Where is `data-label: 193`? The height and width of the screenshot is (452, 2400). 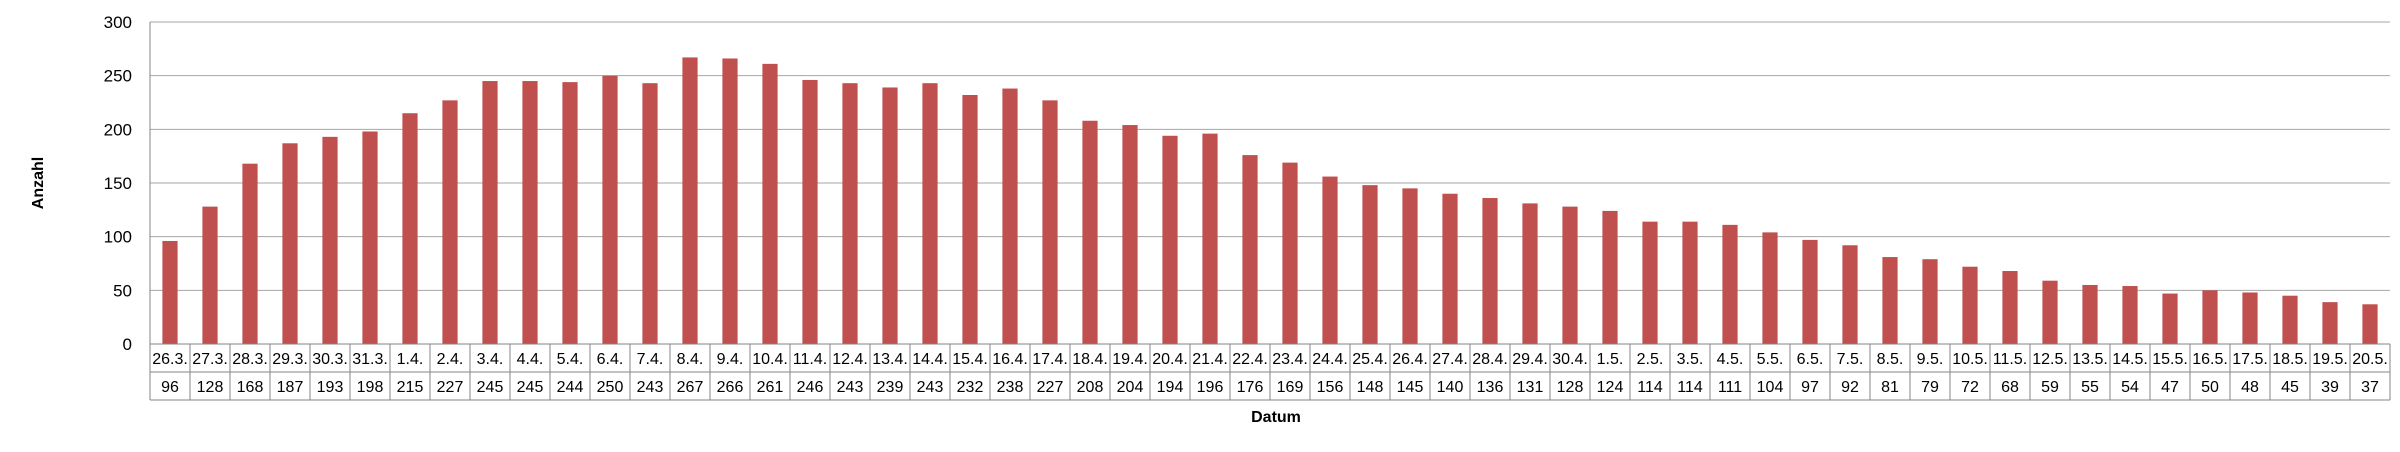 data-label: 193 is located at coordinates (330, 387).